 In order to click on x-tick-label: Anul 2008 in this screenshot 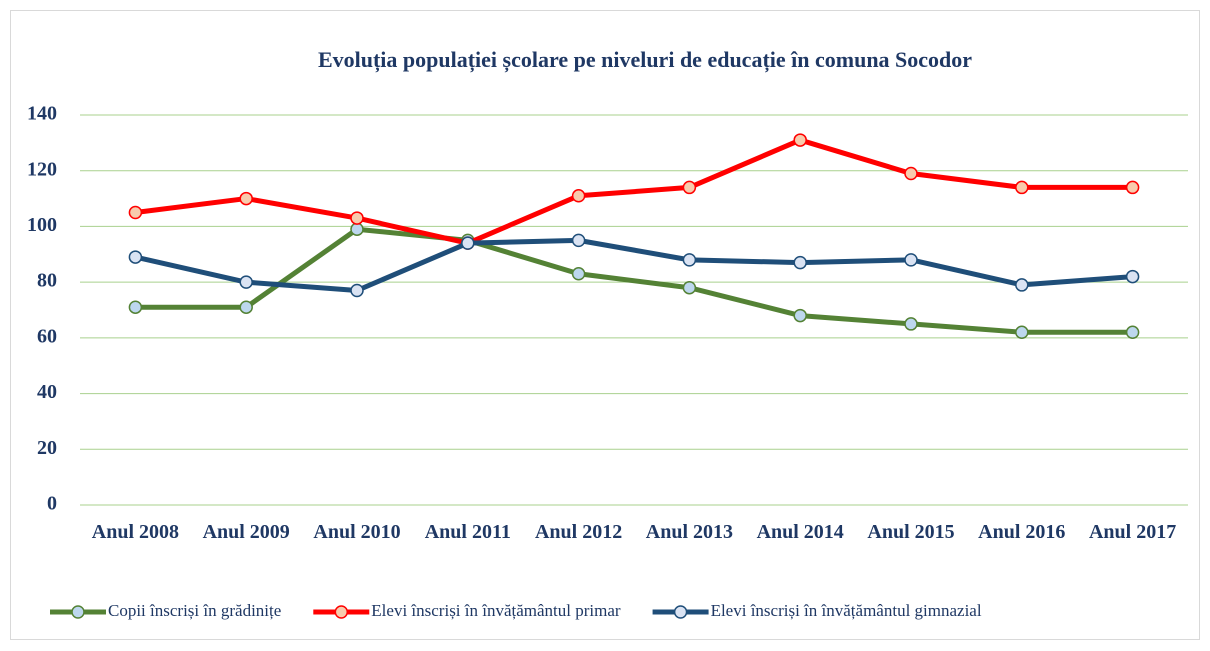, I will do `click(135, 532)`.